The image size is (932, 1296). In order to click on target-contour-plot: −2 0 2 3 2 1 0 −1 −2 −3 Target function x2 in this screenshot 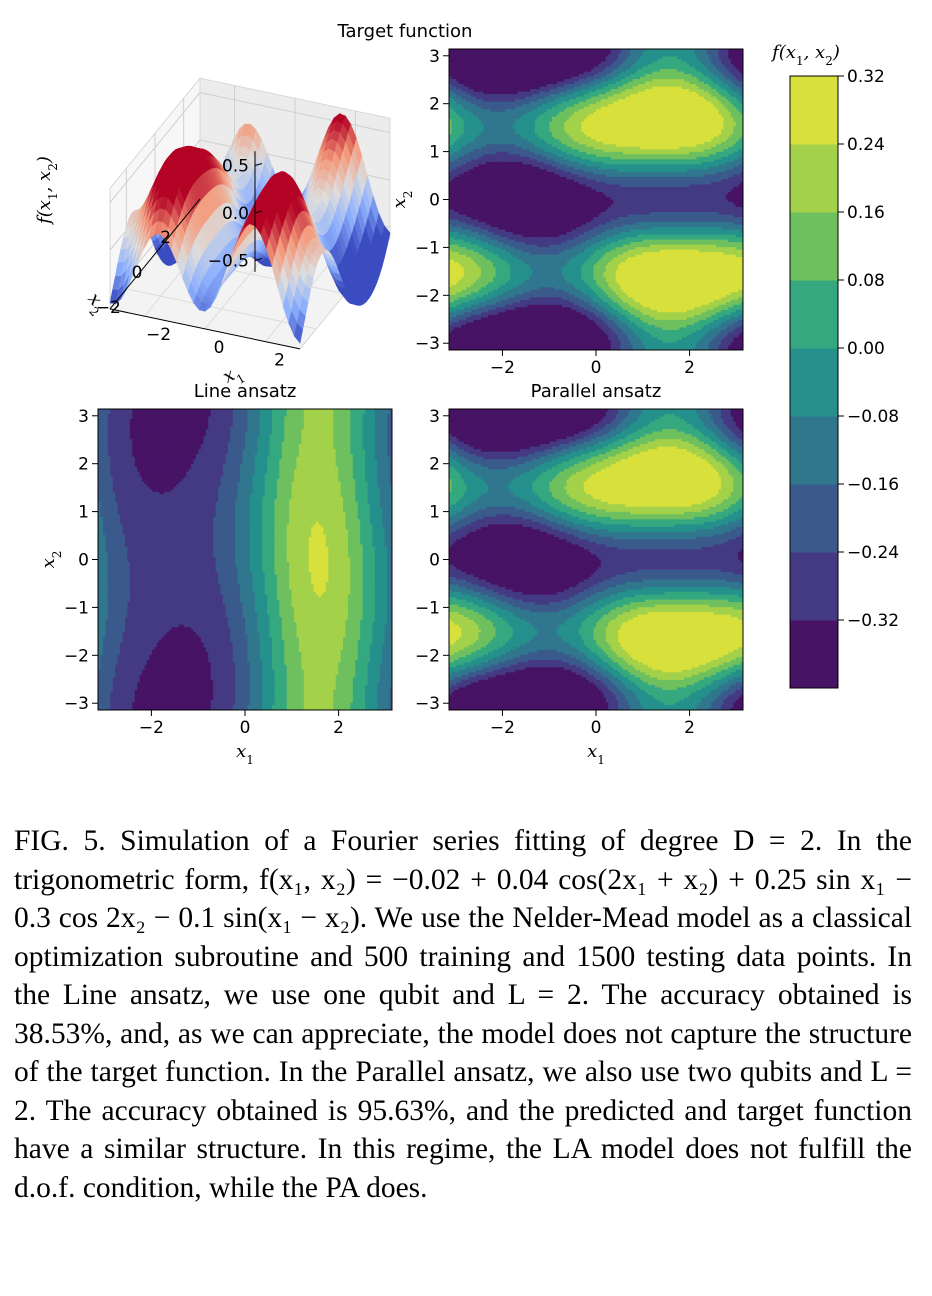, I will do `click(540, 199)`.